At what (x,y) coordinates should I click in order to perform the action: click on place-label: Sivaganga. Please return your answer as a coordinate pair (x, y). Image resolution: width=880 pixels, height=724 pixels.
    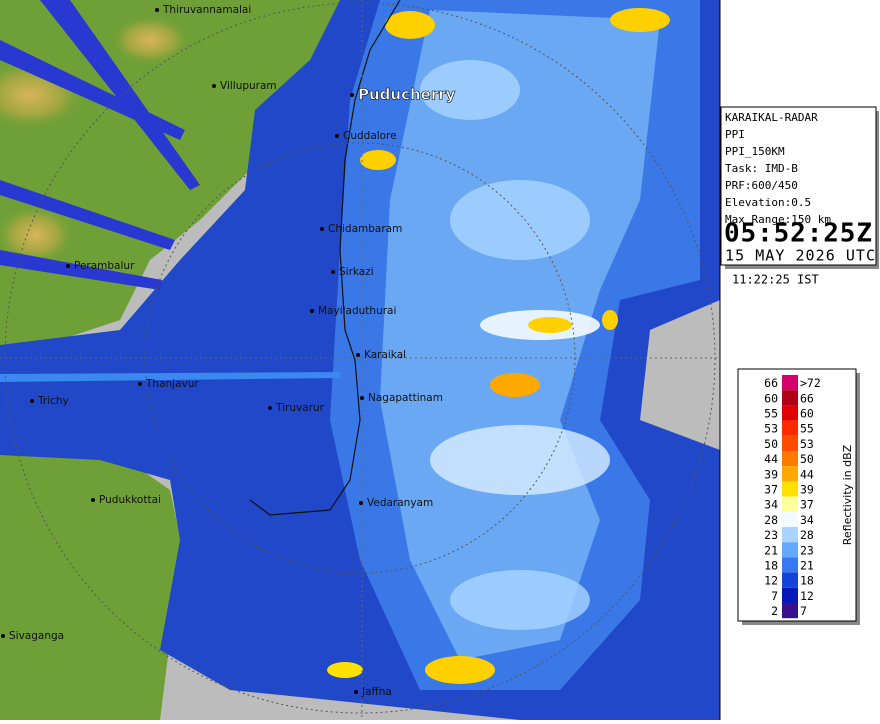
    Looking at the image, I should click on (36, 636).